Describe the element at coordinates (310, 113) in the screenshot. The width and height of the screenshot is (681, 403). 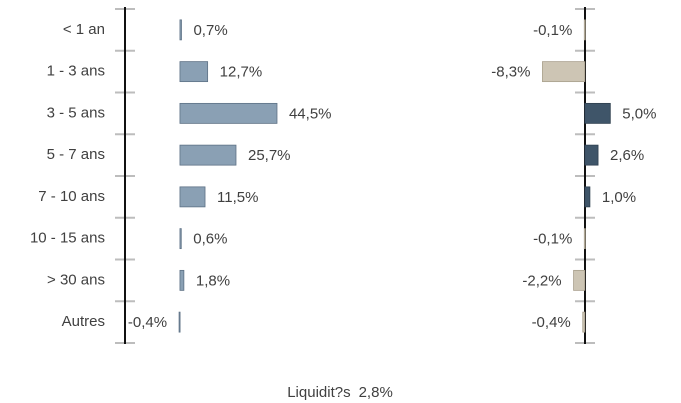
I see `value-label: 44,5%` at that location.